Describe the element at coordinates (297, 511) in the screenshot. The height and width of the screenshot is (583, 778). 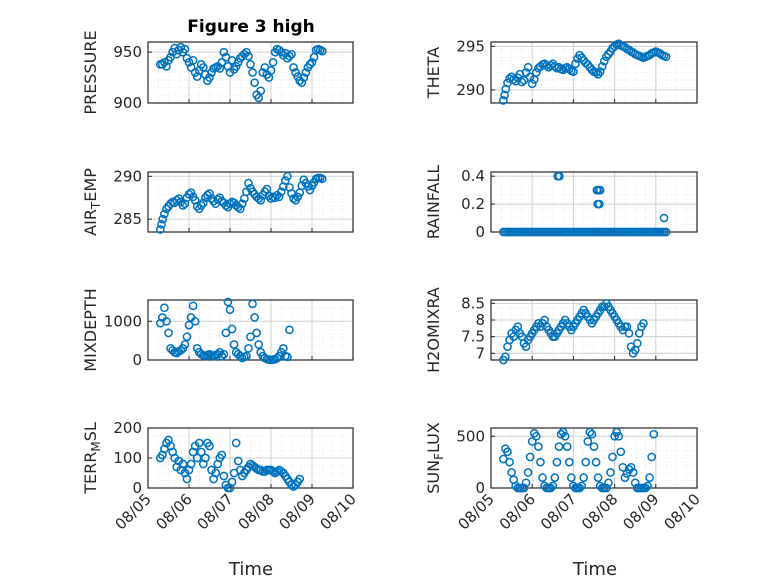
I see `x-tick-label: 08/09` at that location.